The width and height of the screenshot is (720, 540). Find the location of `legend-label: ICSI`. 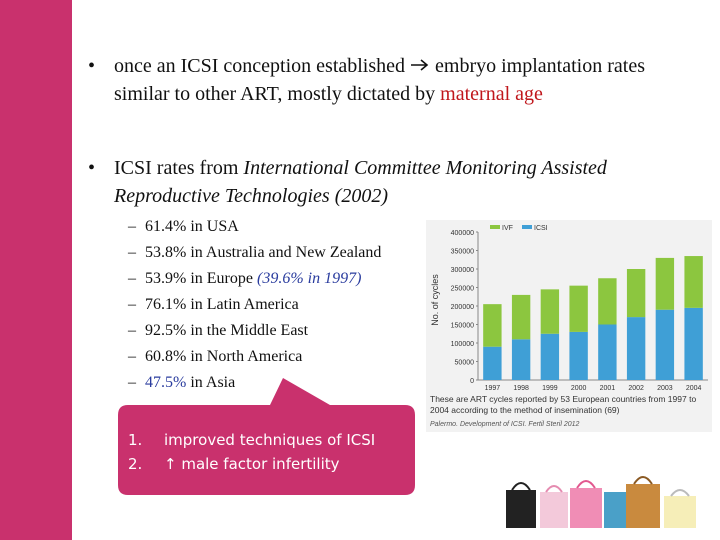

legend-label: ICSI is located at coordinates (541, 228).